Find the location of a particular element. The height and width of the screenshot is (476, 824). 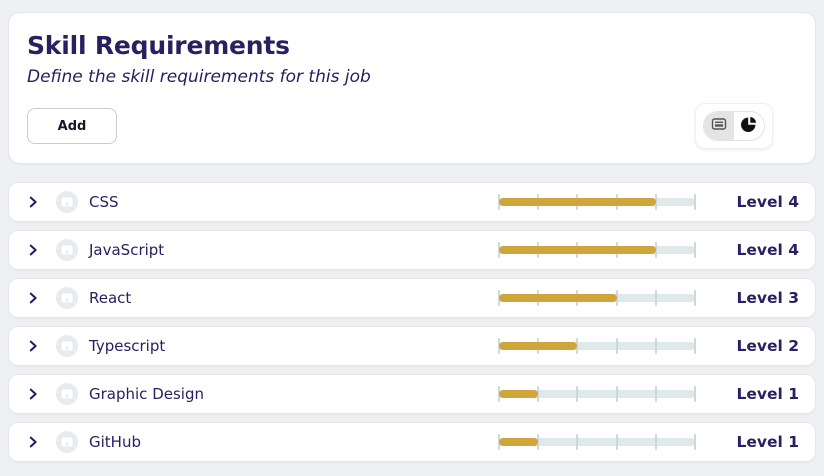

skill-name: GitHub is located at coordinates (115, 442).